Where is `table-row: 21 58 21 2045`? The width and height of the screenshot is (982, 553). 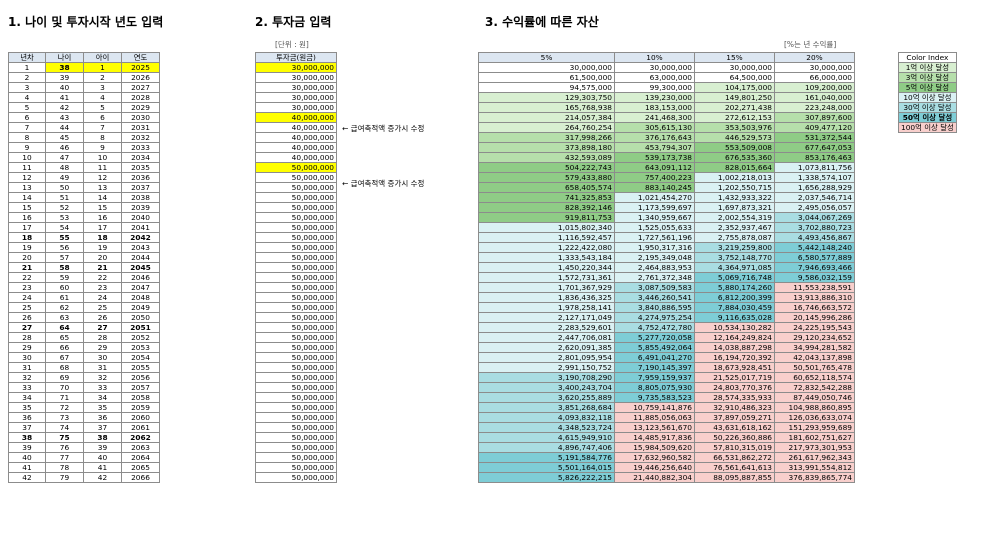
table-row: 21 58 21 2045 is located at coordinates (84, 267).